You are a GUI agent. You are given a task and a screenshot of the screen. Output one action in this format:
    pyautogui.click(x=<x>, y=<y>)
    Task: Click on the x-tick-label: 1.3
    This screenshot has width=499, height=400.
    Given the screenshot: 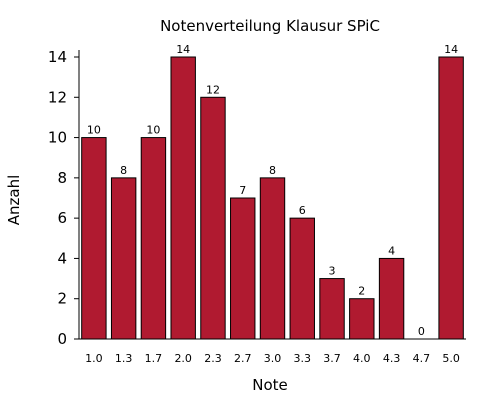 What is the action you would take?
    pyautogui.click(x=124, y=358)
    